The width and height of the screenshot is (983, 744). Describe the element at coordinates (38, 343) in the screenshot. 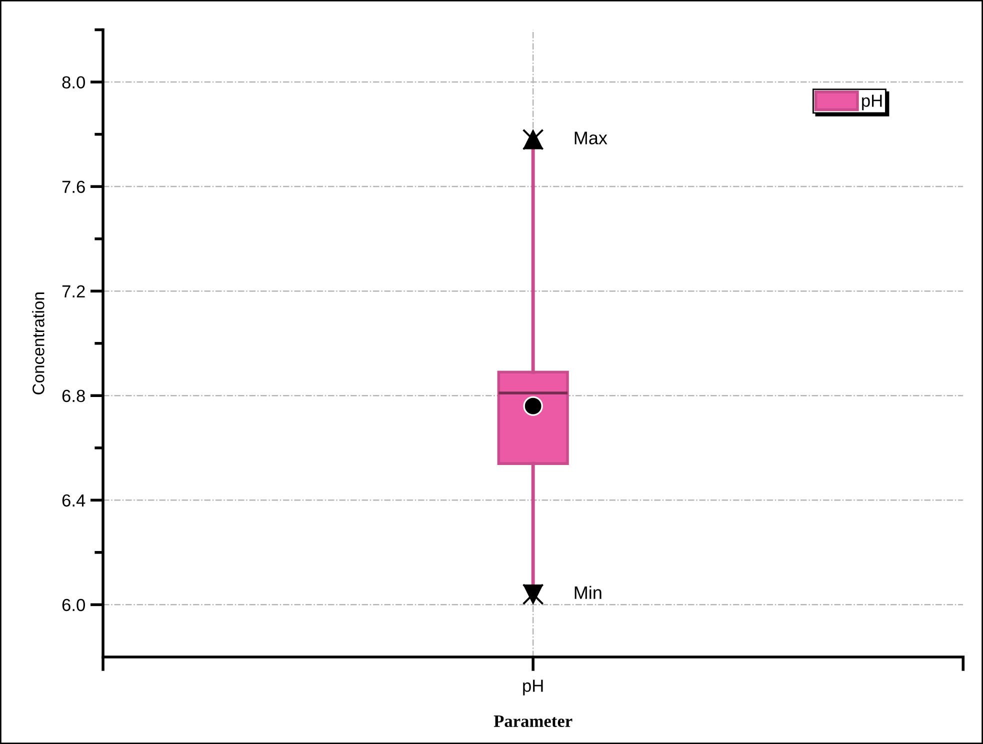

I see `y-axis-title: Concentration` at that location.